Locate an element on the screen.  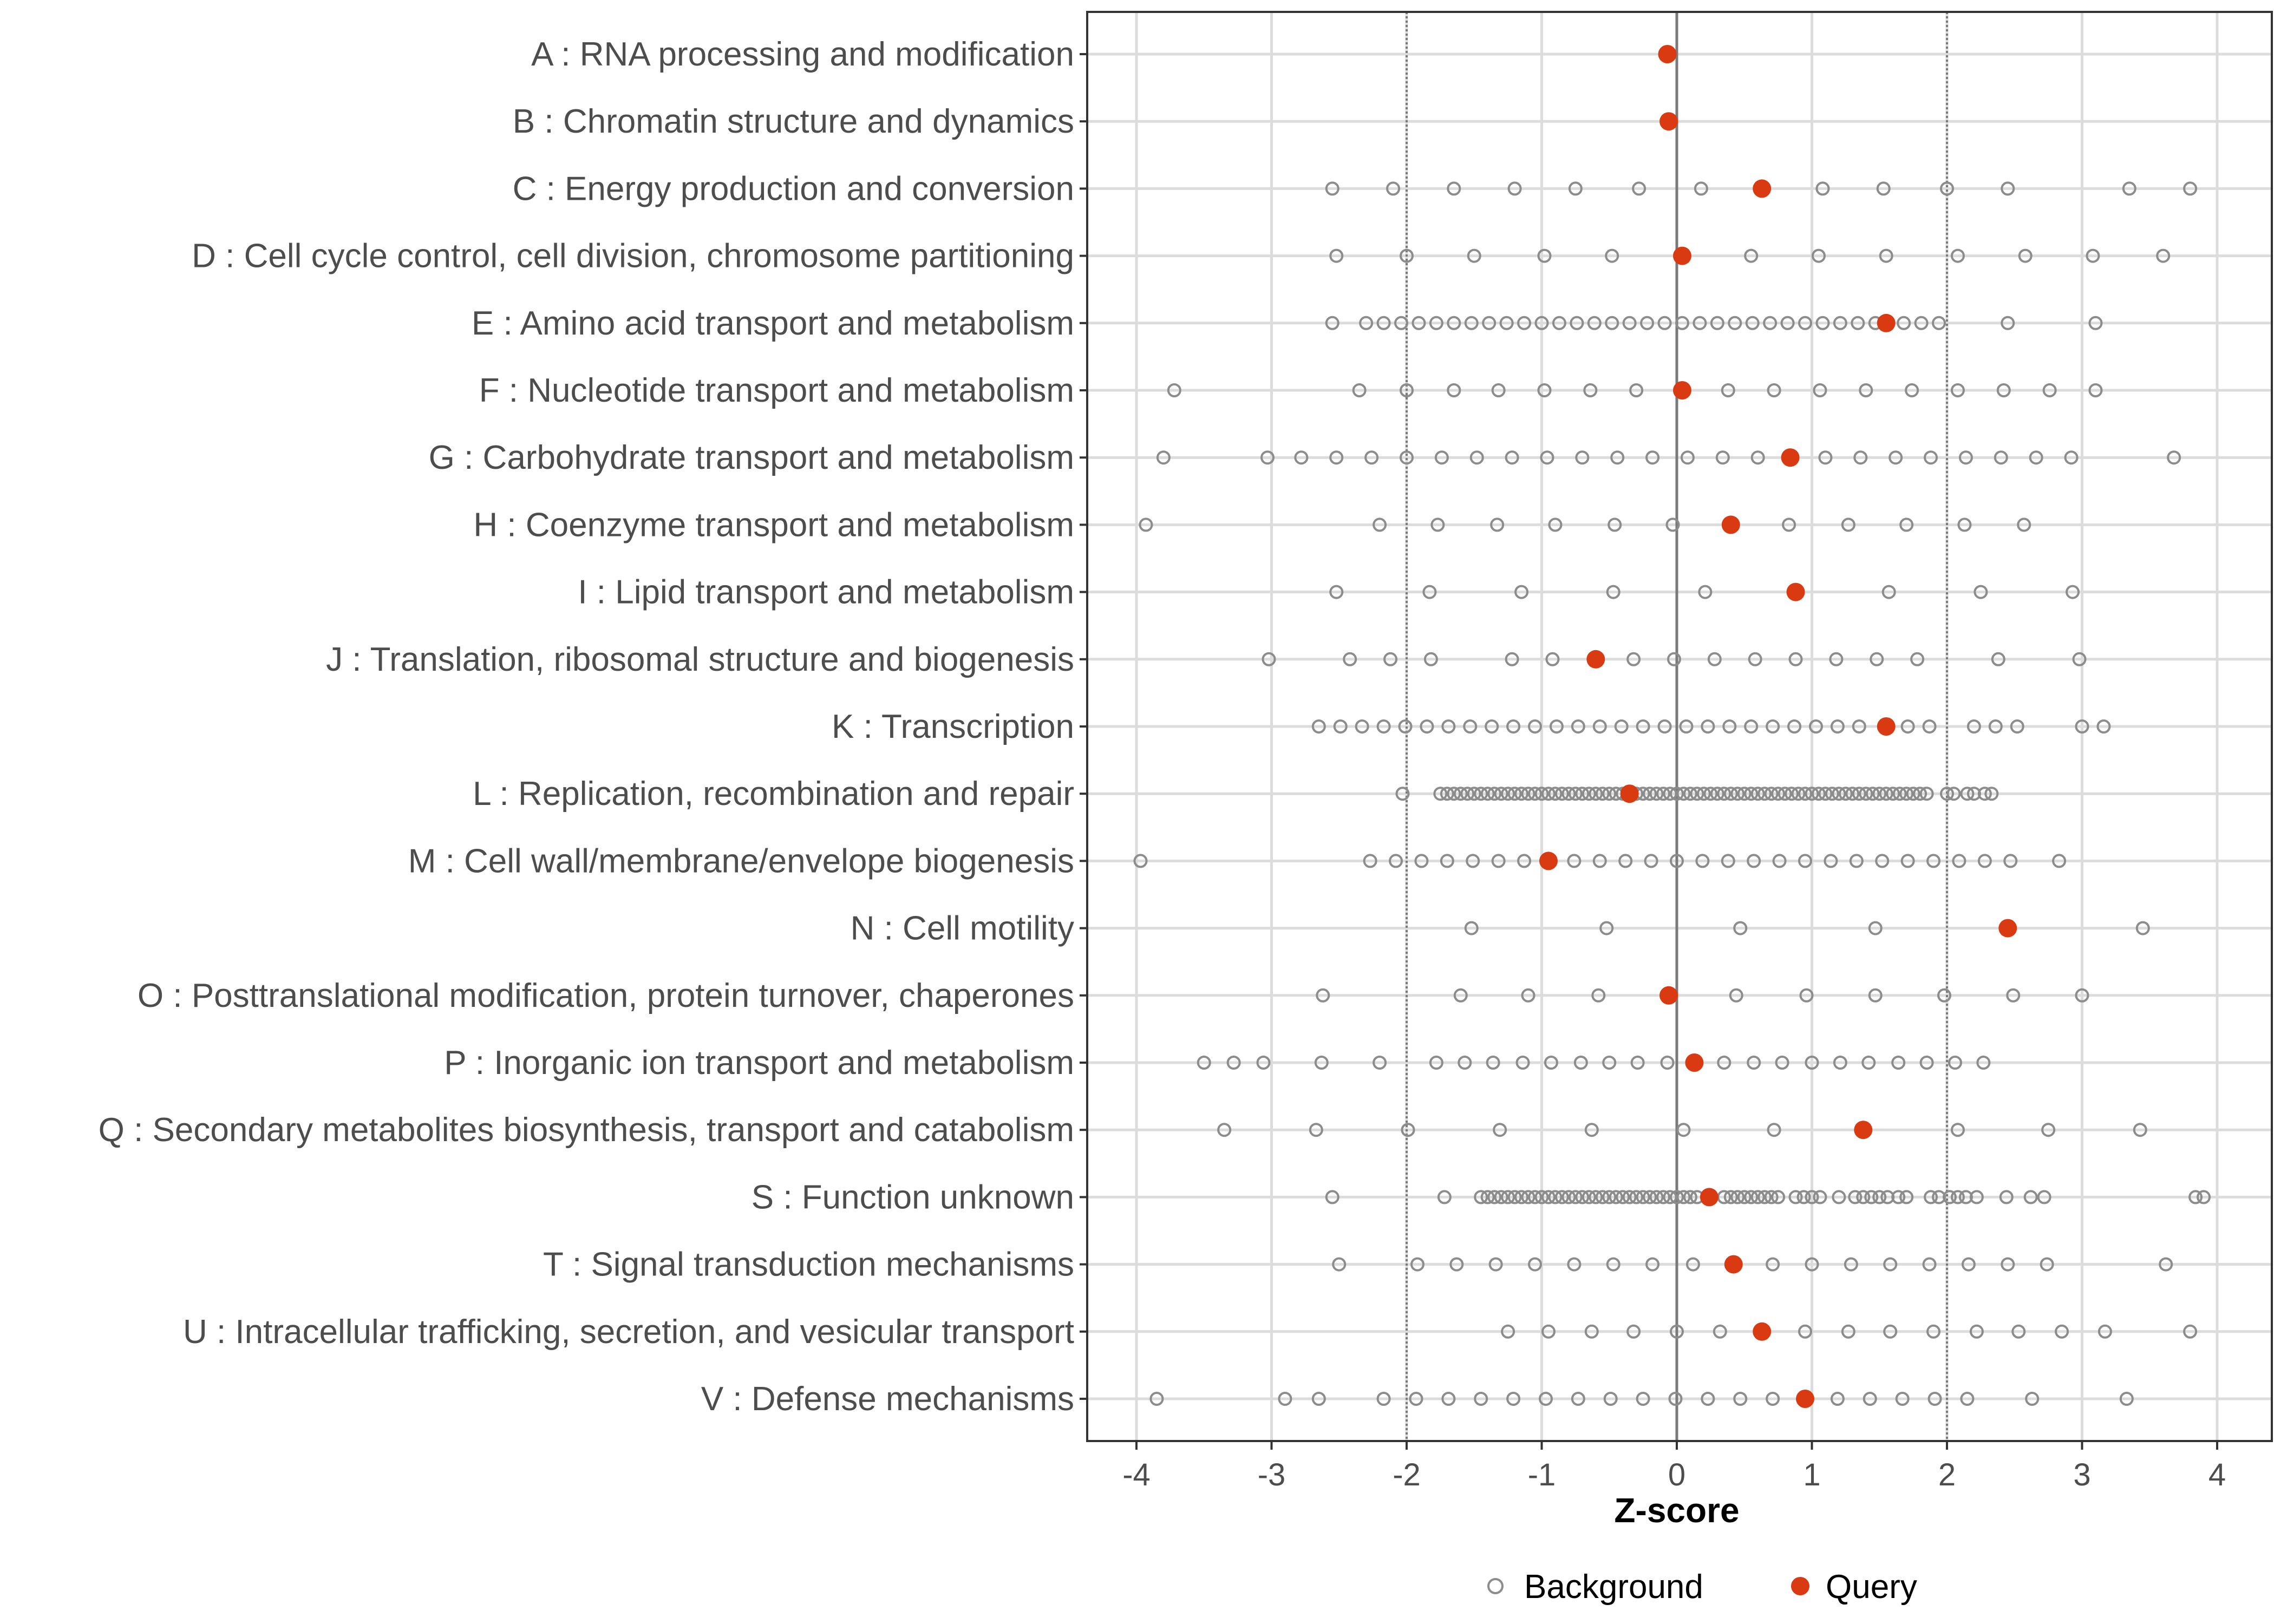
x-tick-label: 1 is located at coordinates (1812, 1474).